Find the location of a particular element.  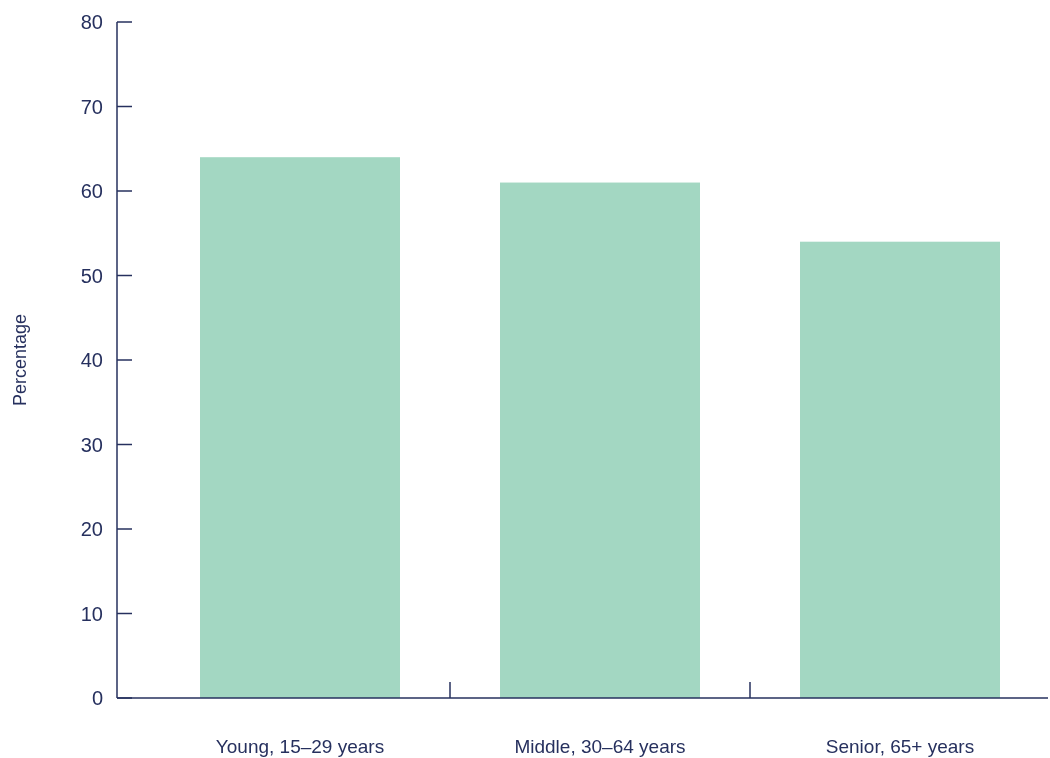

y-tick-label: 70 is located at coordinates (91, 106).